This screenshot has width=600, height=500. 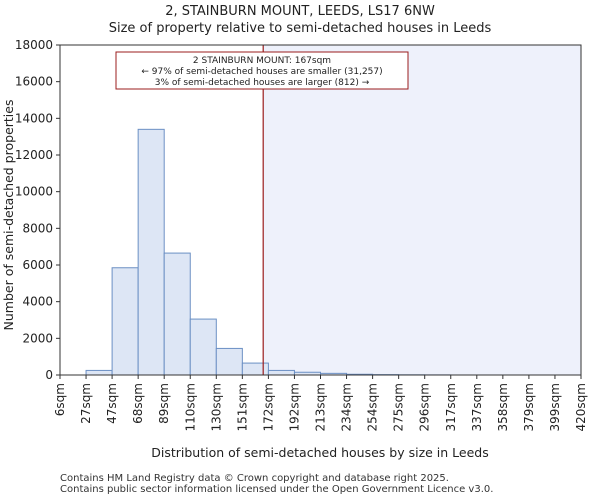 What do you see at coordinates (581, 407) in the screenshot?
I see `x-tick-label: 420sqm` at bounding box center [581, 407].